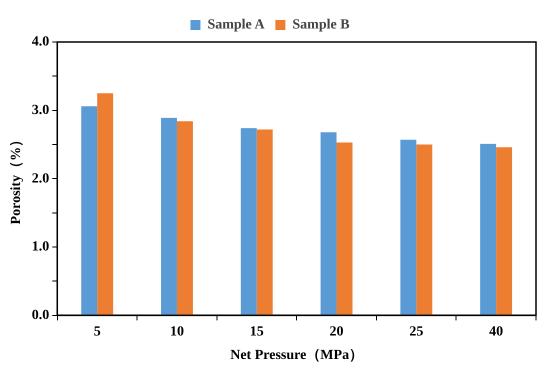 Image resolution: width=550 pixels, height=372 pixels. What do you see at coordinates (97, 332) in the screenshot?
I see `x-tick-label: 5` at bounding box center [97, 332].